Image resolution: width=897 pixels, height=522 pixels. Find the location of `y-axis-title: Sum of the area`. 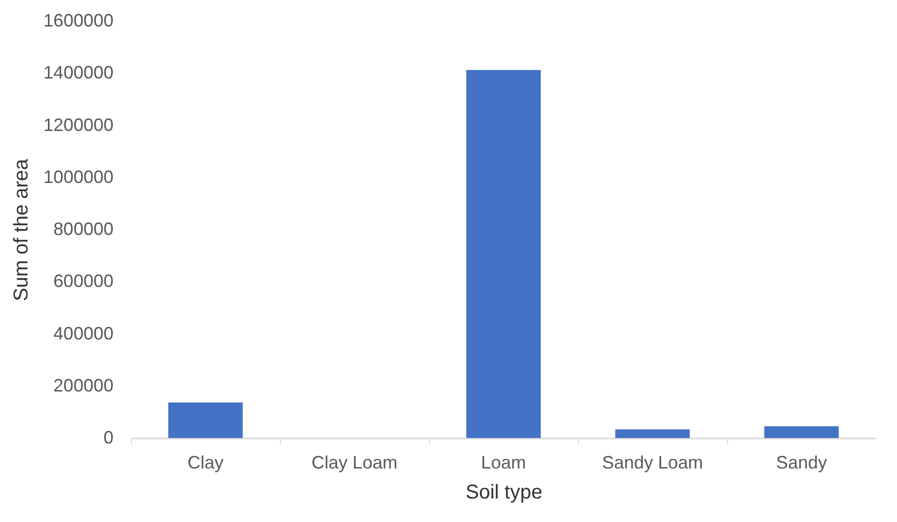

y-axis-title: Sum of the area is located at coordinates (21, 230).